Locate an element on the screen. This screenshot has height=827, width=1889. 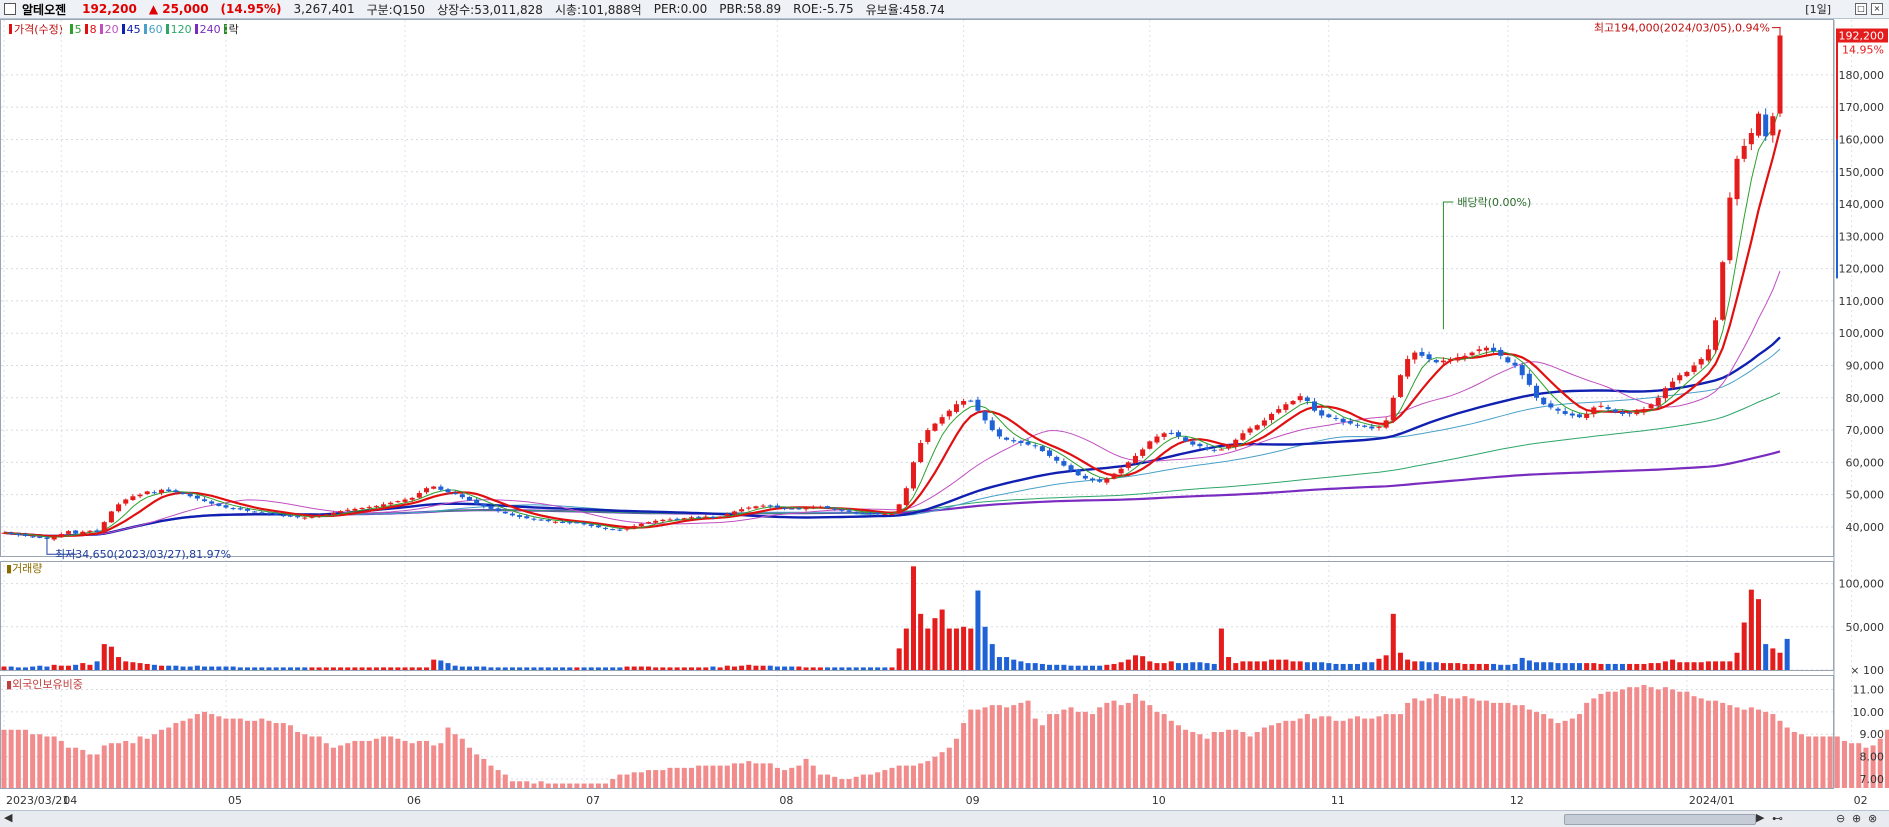
horizontal-scrollbar: ◀ ▶ ⊷ ⊖ ⊕ ⊗ is located at coordinates (944, 818).